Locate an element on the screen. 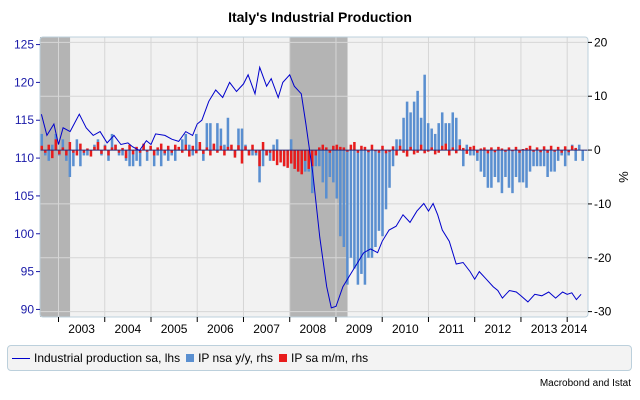  right-tick-label: 0 is located at coordinates (597, 150).